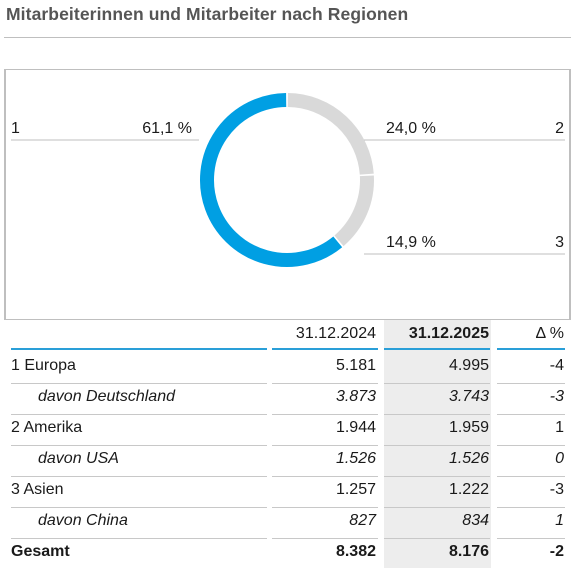 Image resolution: width=575 pixels, height=573 pixels. Describe the element at coordinates (40, 551) in the screenshot. I see `row-label: Gesamt` at that location.